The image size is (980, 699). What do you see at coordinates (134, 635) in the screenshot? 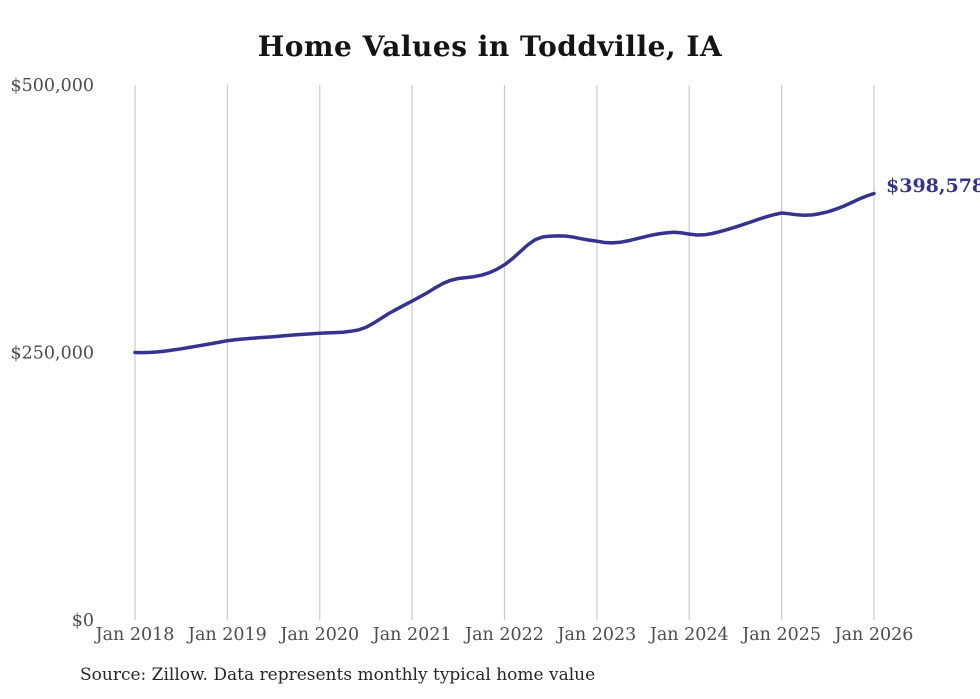
I see `x-tick-label: Jan 2018` at bounding box center [134, 635].